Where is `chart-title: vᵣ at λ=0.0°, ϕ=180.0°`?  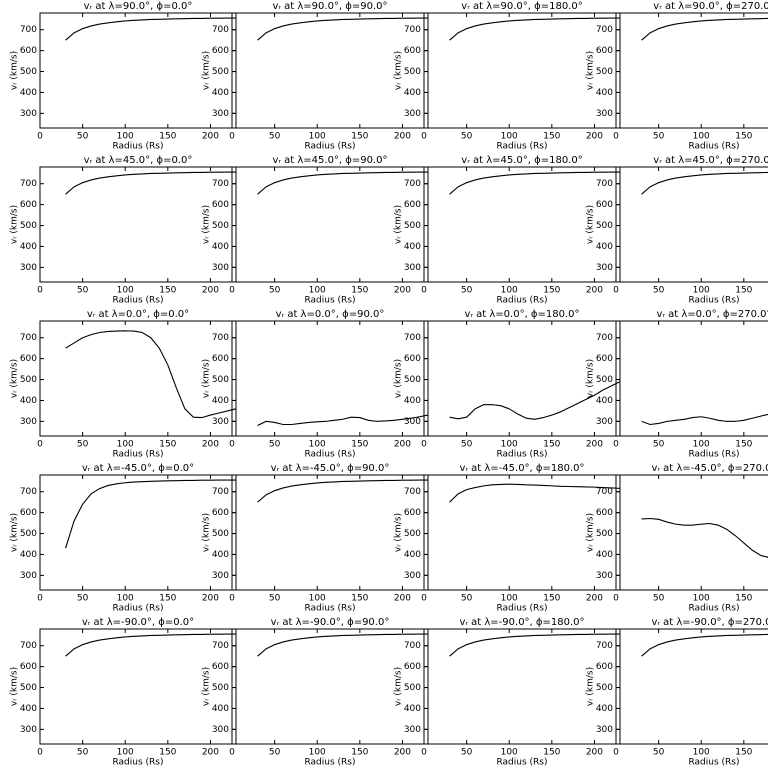
chart-title: vᵣ at λ=0.0°, ϕ=180.0° is located at coordinates (521, 314).